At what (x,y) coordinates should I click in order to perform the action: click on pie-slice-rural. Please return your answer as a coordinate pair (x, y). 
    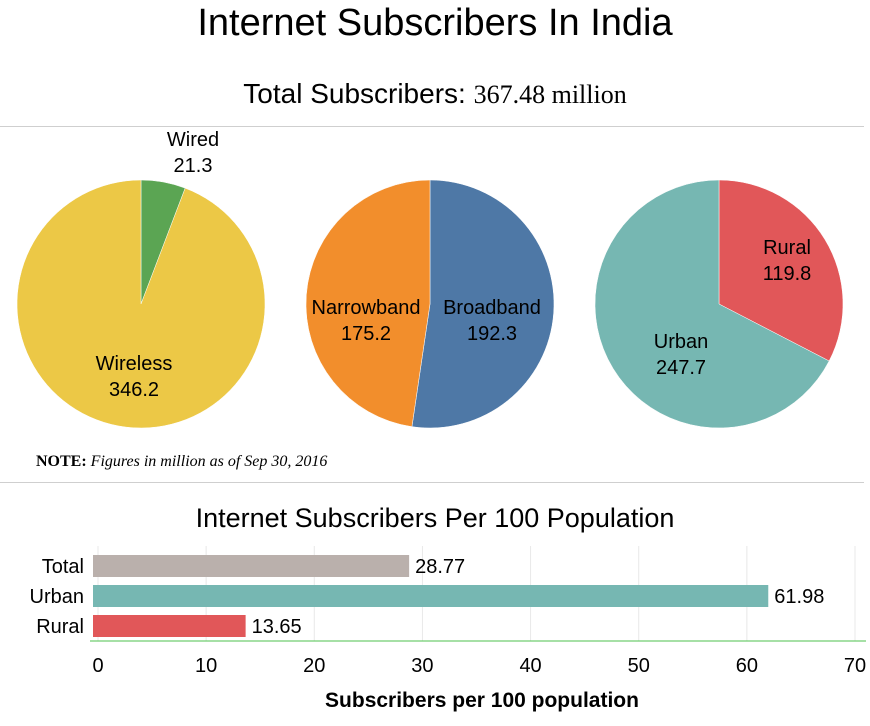
    Looking at the image, I should click on (781, 270).